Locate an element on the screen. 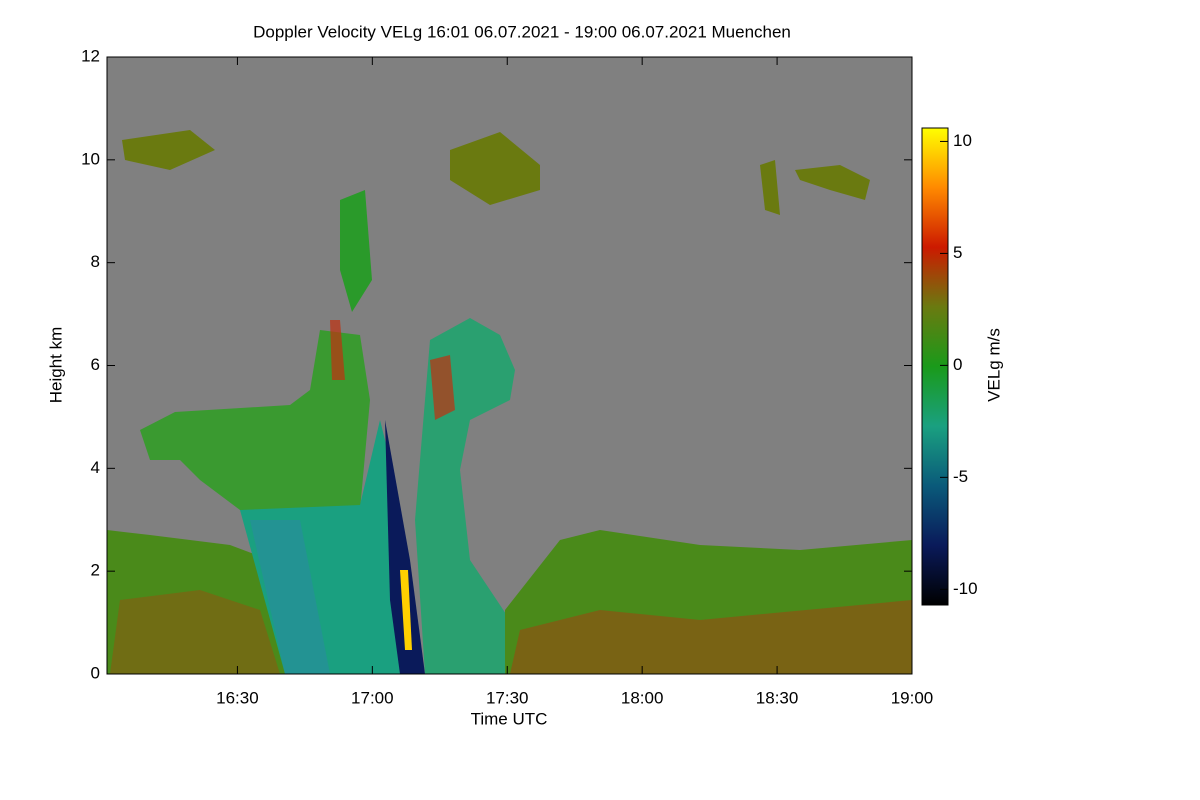 This screenshot has height=800, width=1200. y-tick-label: 12 is located at coordinates (90, 55).